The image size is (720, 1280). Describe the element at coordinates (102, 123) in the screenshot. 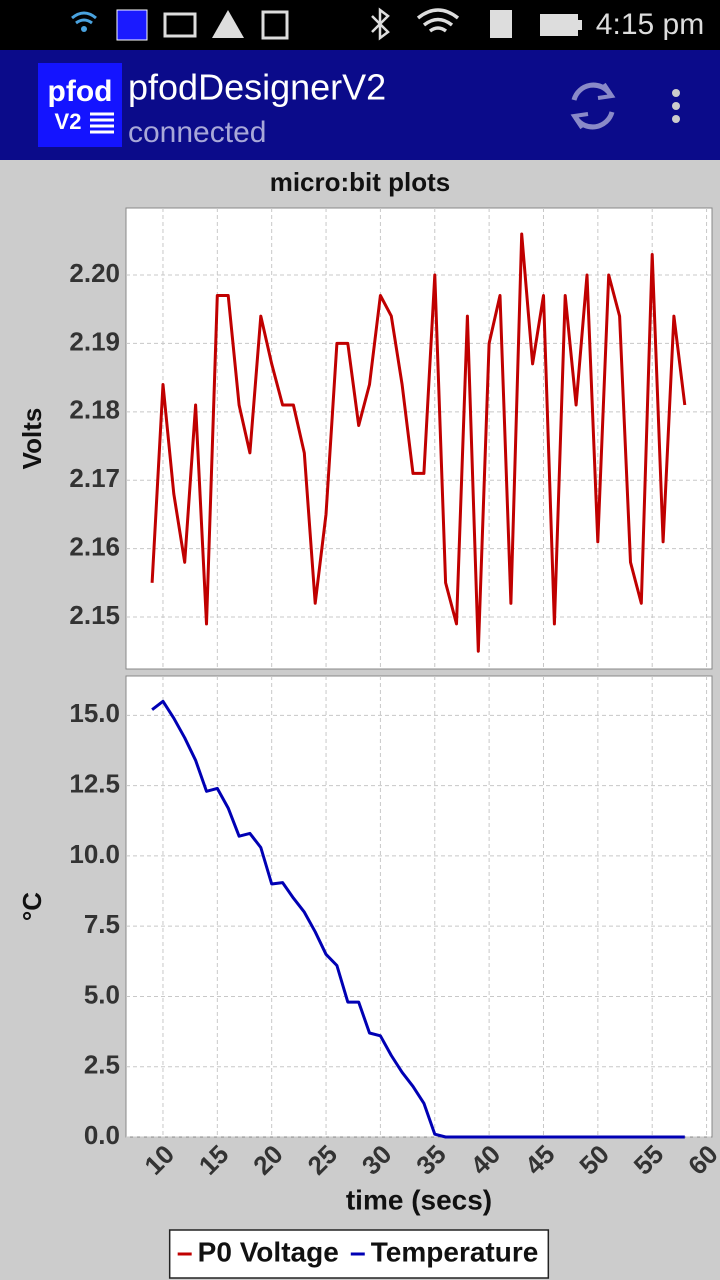

I see `logo-lines` at that location.